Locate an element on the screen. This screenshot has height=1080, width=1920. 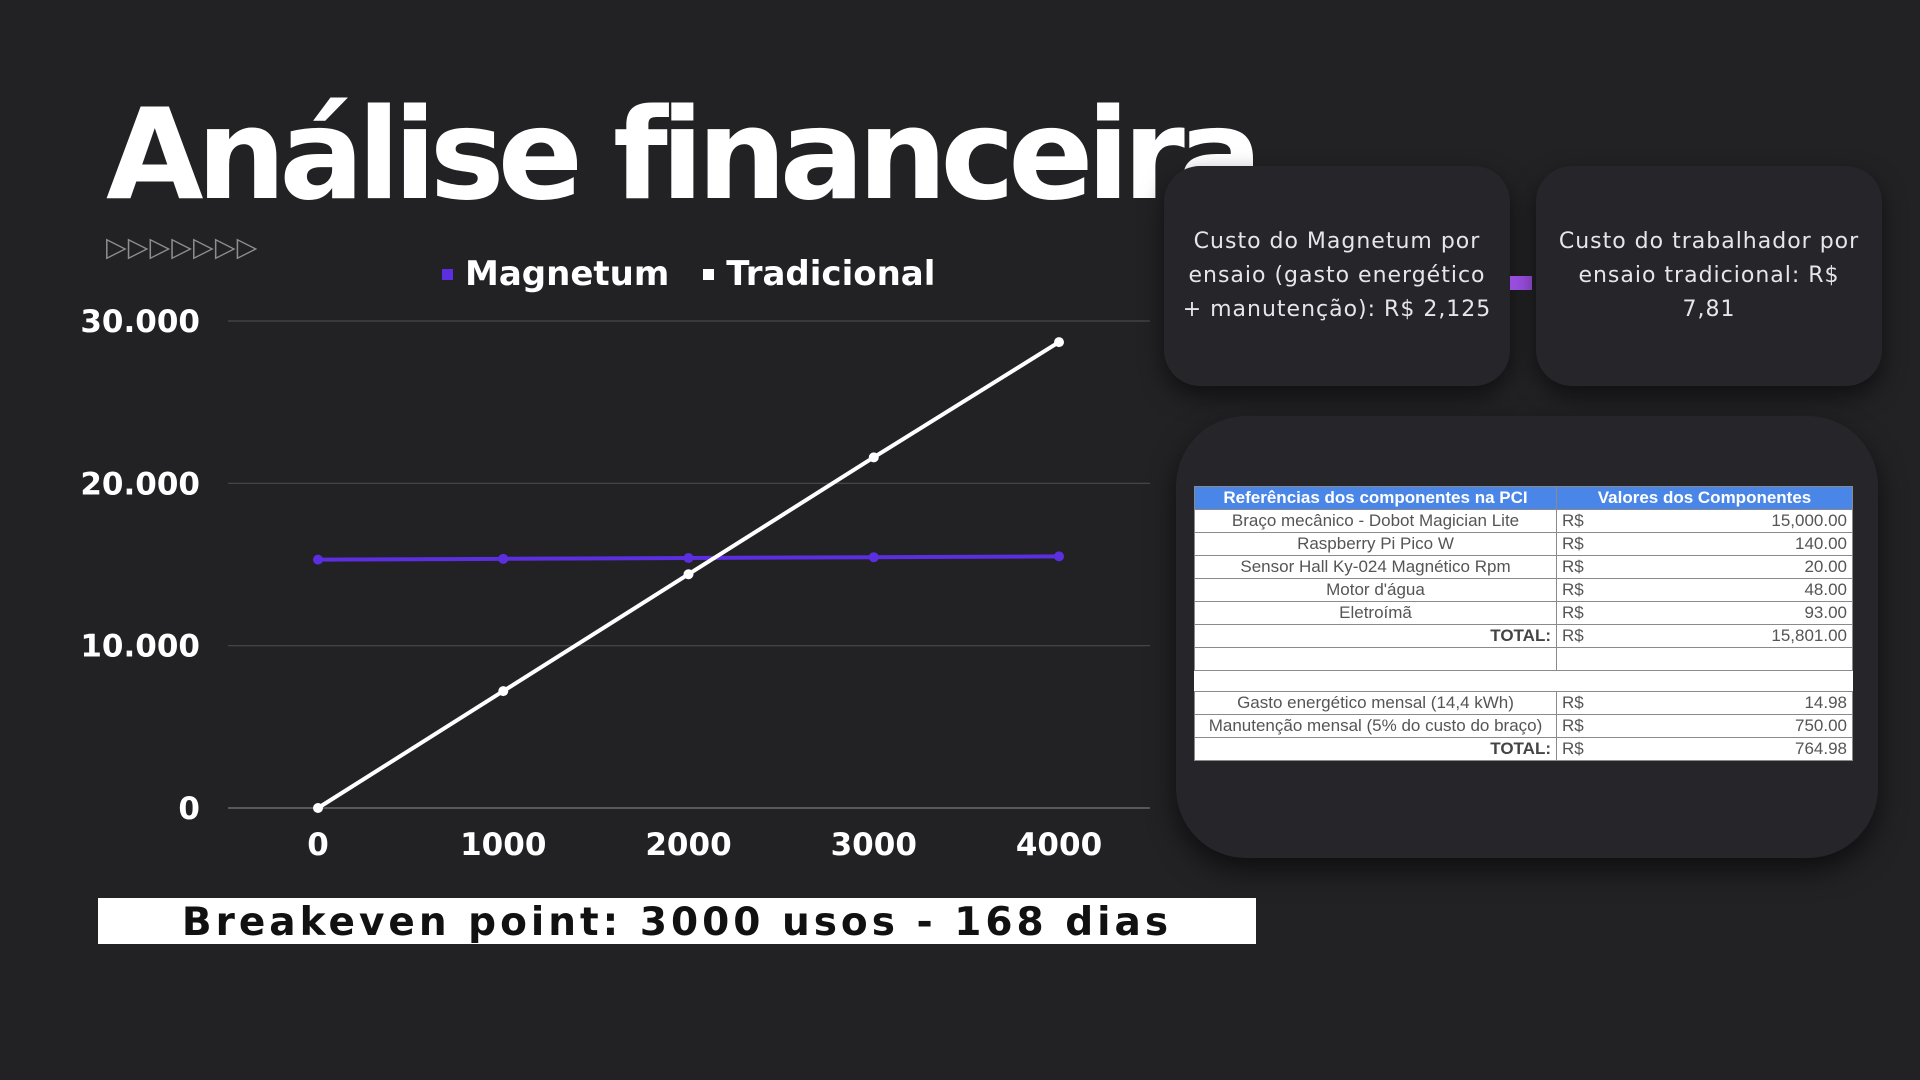
value-cell: R$ 20.00 is located at coordinates (1704, 567).